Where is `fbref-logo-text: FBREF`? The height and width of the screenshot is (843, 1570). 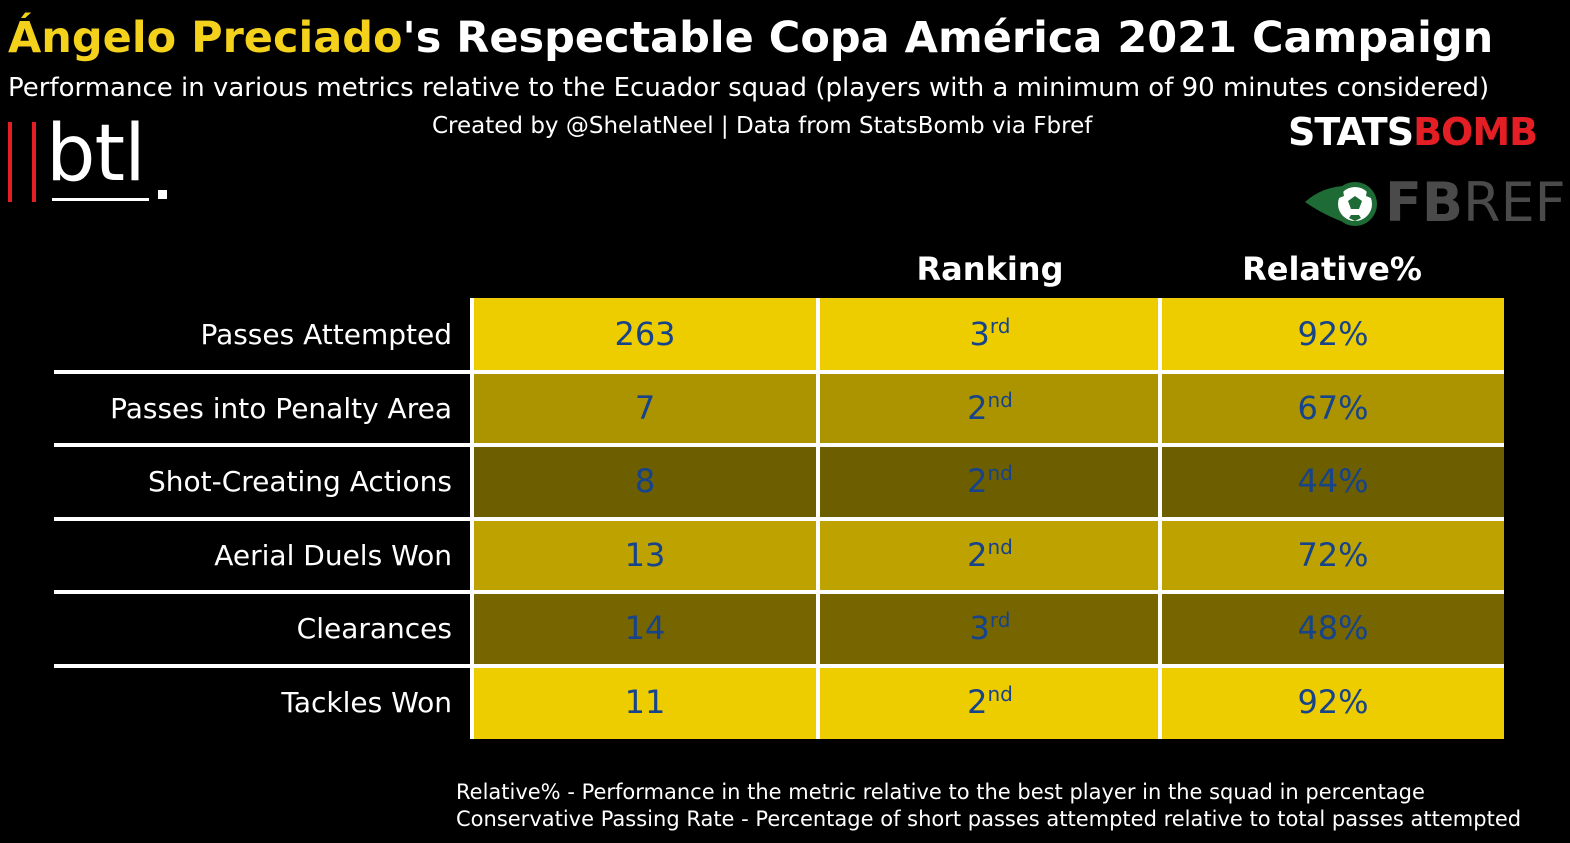 fbref-logo-text: FBREF is located at coordinates (1475, 203).